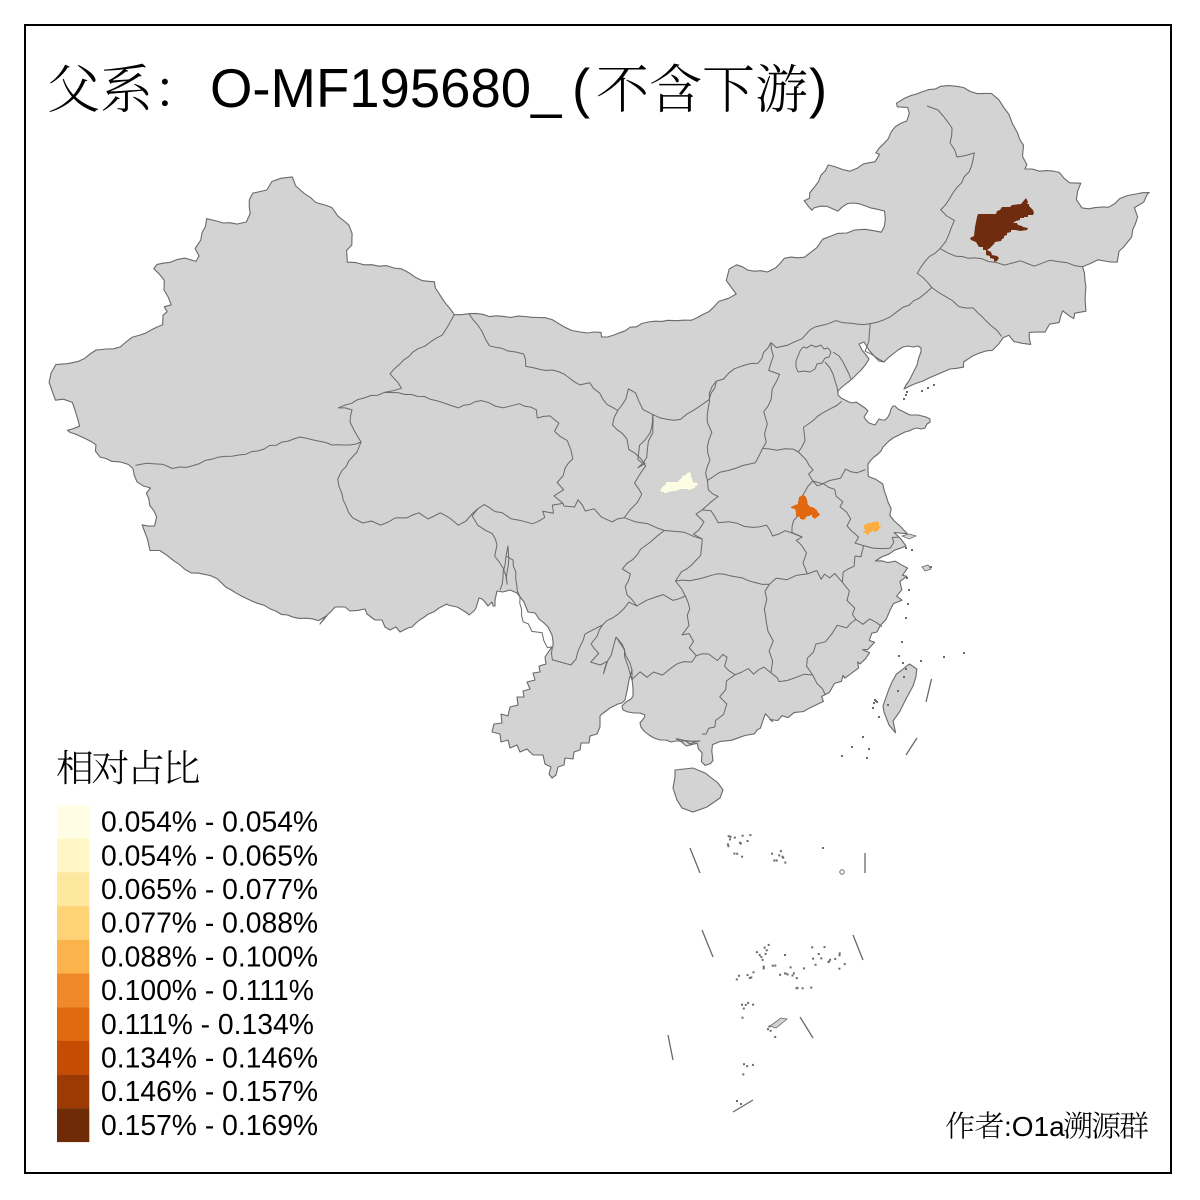 The image size is (1200, 1200). I want to click on svg-text: 0.157% - 0.169%, so click(209, 1125).